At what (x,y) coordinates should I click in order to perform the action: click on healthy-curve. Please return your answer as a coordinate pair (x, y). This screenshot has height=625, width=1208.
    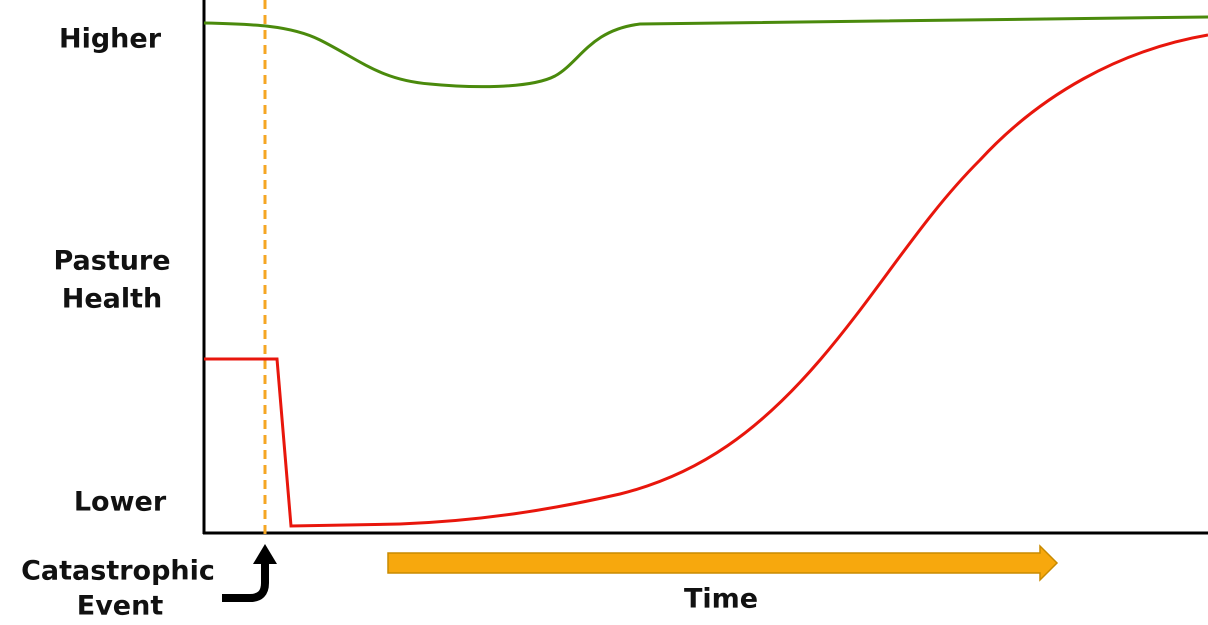
    Looking at the image, I should click on (705, 52).